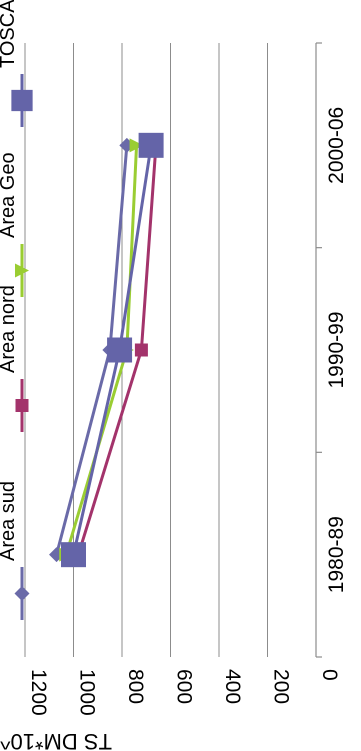 Image resolution: width=361 pixels, height=751 pixels. I want to click on y-tick-label: 1000, so click(87, 692).